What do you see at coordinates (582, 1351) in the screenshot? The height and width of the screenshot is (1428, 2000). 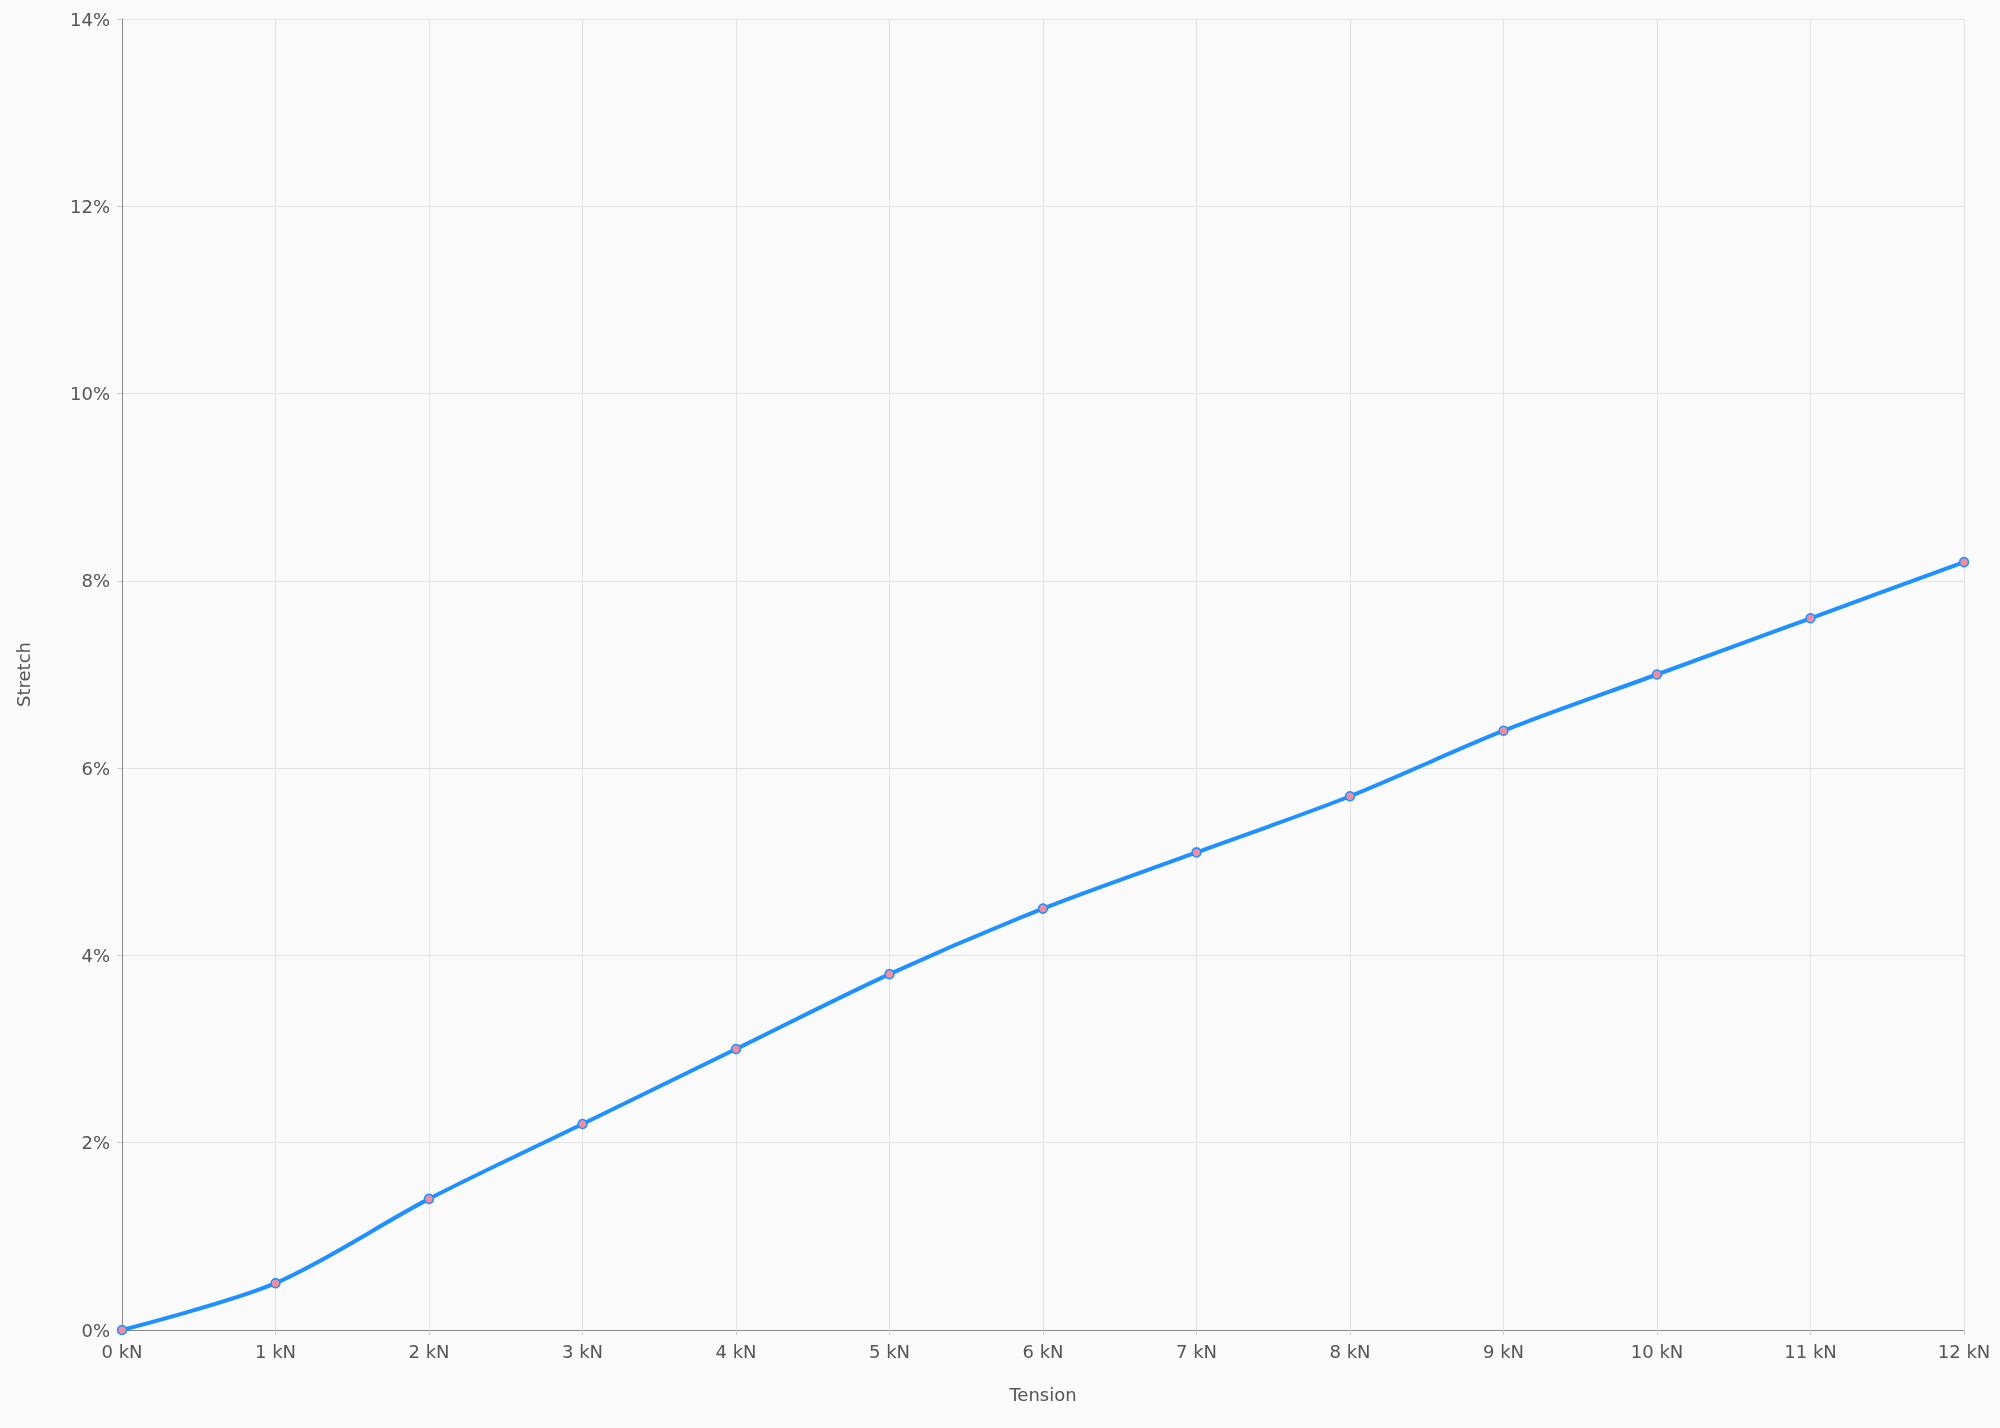 I see `x-tick-label: 3 kN` at bounding box center [582, 1351].